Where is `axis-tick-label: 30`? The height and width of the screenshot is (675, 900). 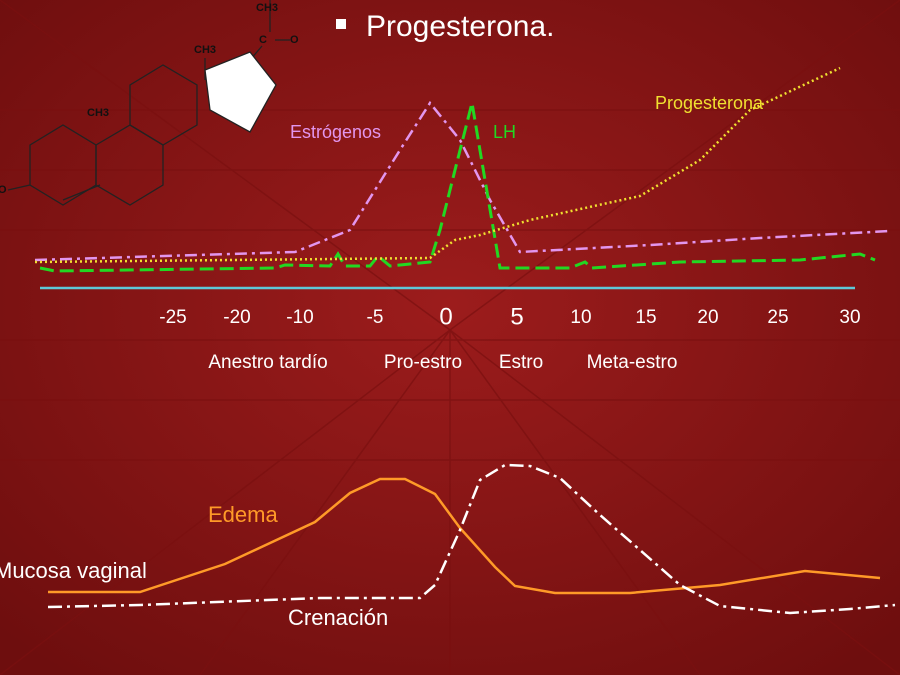 axis-tick-label: 30 is located at coordinates (849, 317).